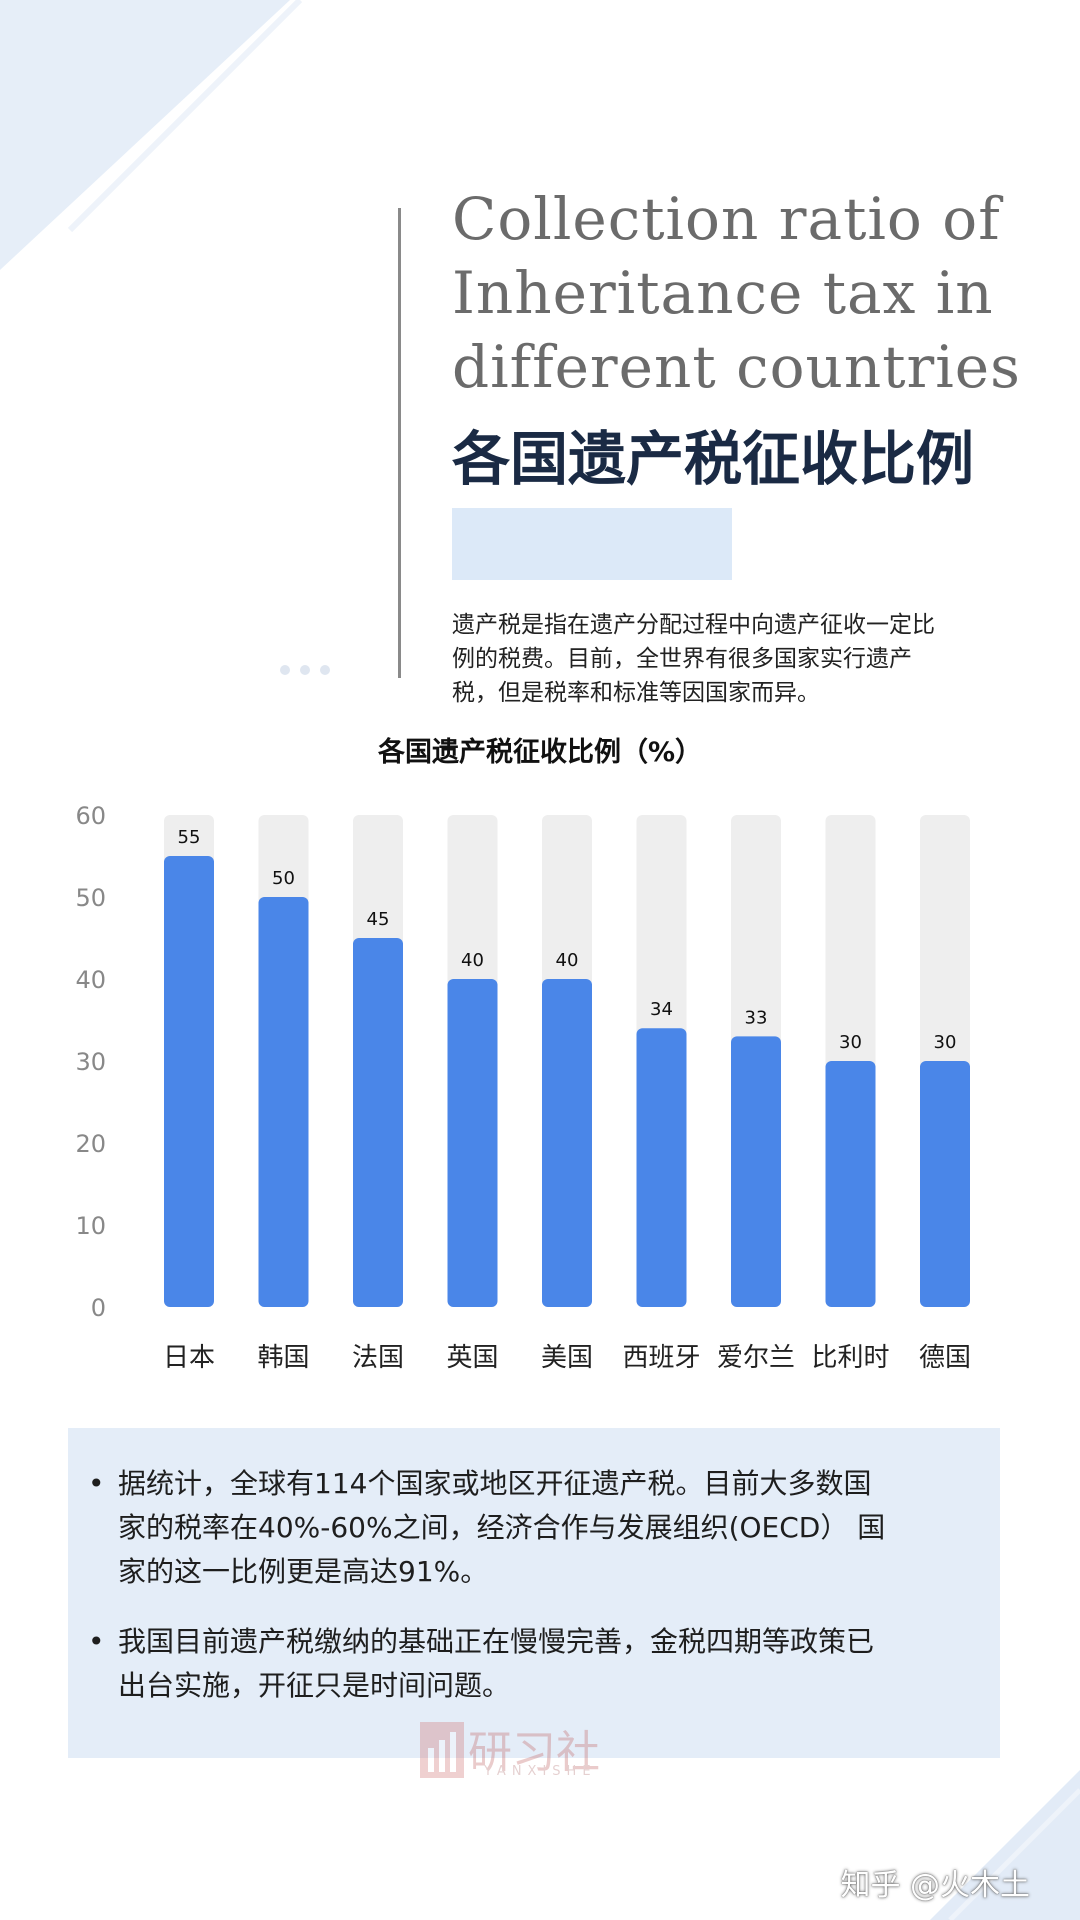 This screenshot has width=1080, height=1920. What do you see at coordinates (378, 1358) in the screenshot?
I see `x-tick-label: 法国` at bounding box center [378, 1358].